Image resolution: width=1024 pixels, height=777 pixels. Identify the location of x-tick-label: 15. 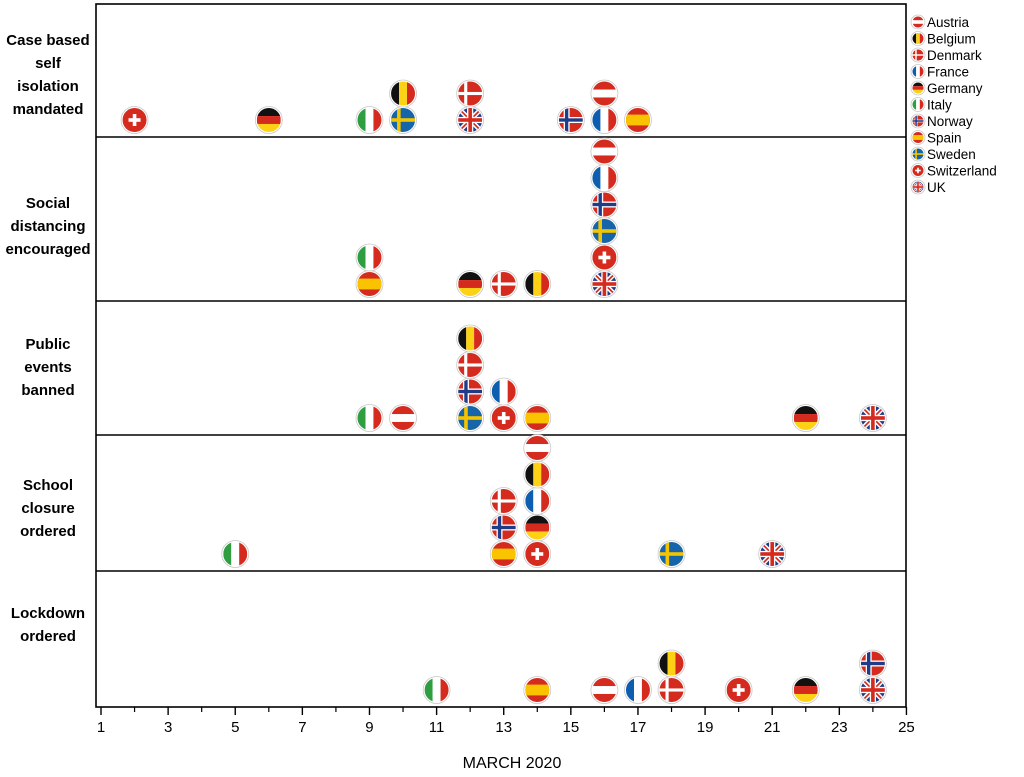
(570, 727).